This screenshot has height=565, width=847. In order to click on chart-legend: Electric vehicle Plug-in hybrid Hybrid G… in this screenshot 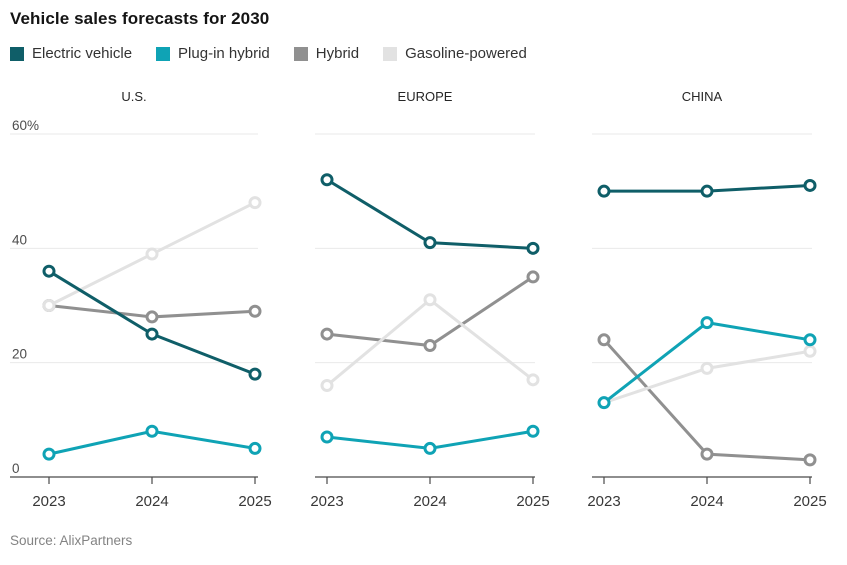, I will do `click(428, 53)`.